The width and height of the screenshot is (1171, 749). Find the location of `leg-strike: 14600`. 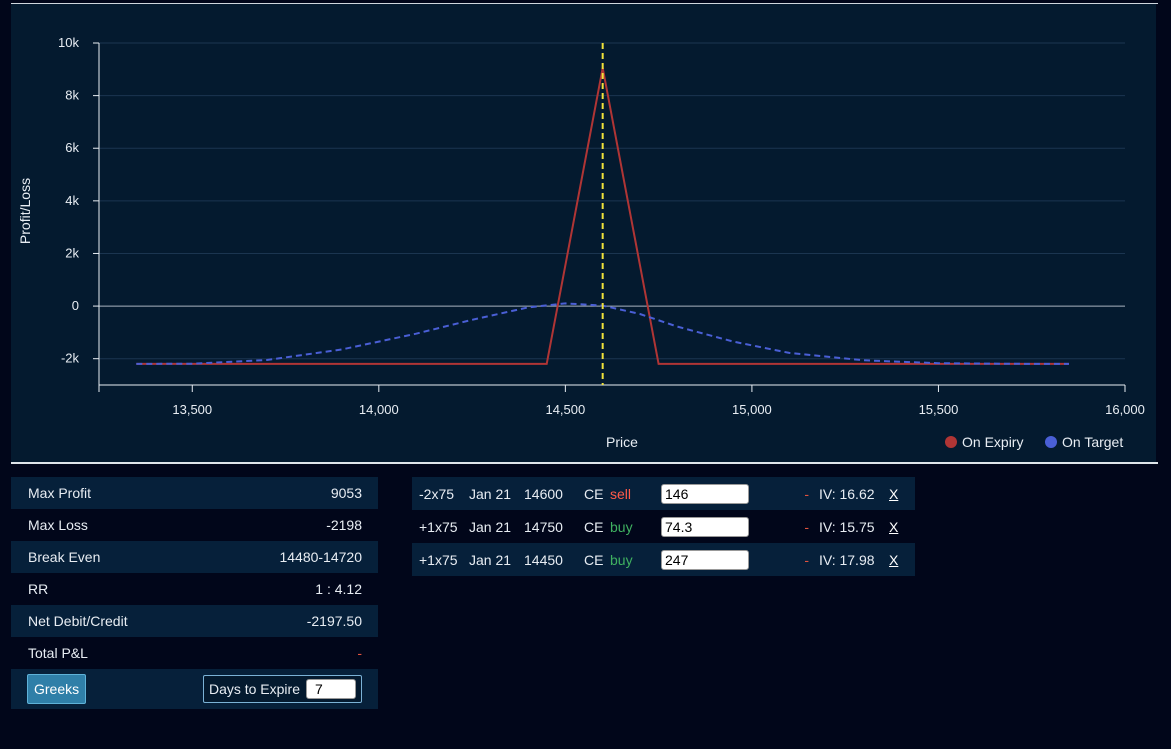

leg-strike: 14600 is located at coordinates (543, 493).